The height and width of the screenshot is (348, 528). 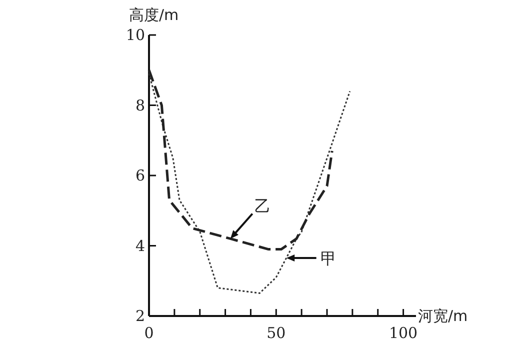 What do you see at coordinates (149, 333) in the screenshot?
I see `x-tick-label: 0` at bounding box center [149, 333].